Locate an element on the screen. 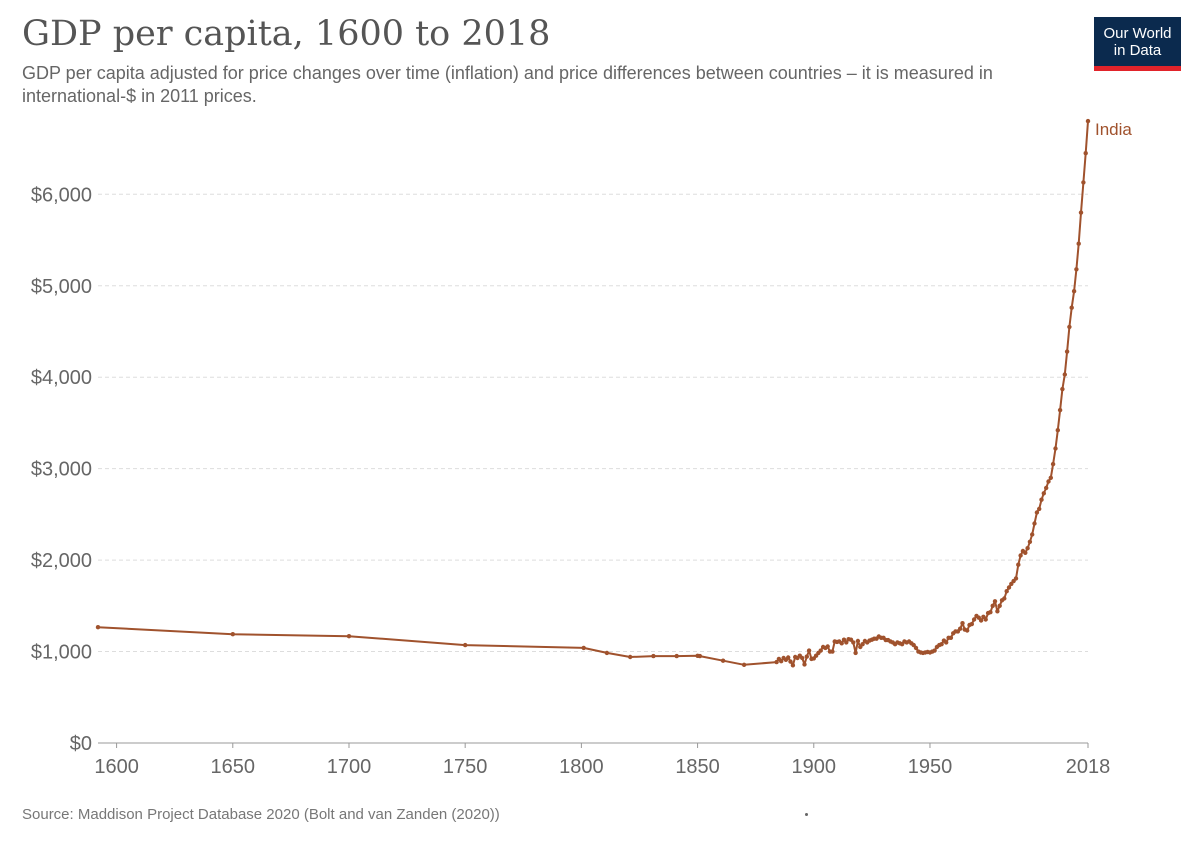  logo-line-2: in Data is located at coordinates (1137, 50).